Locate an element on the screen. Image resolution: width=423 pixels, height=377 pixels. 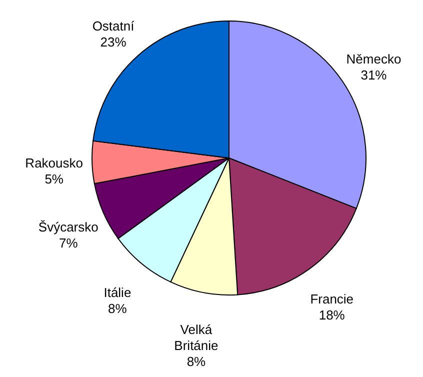
slice-label: Rakousko is located at coordinates (54, 162).